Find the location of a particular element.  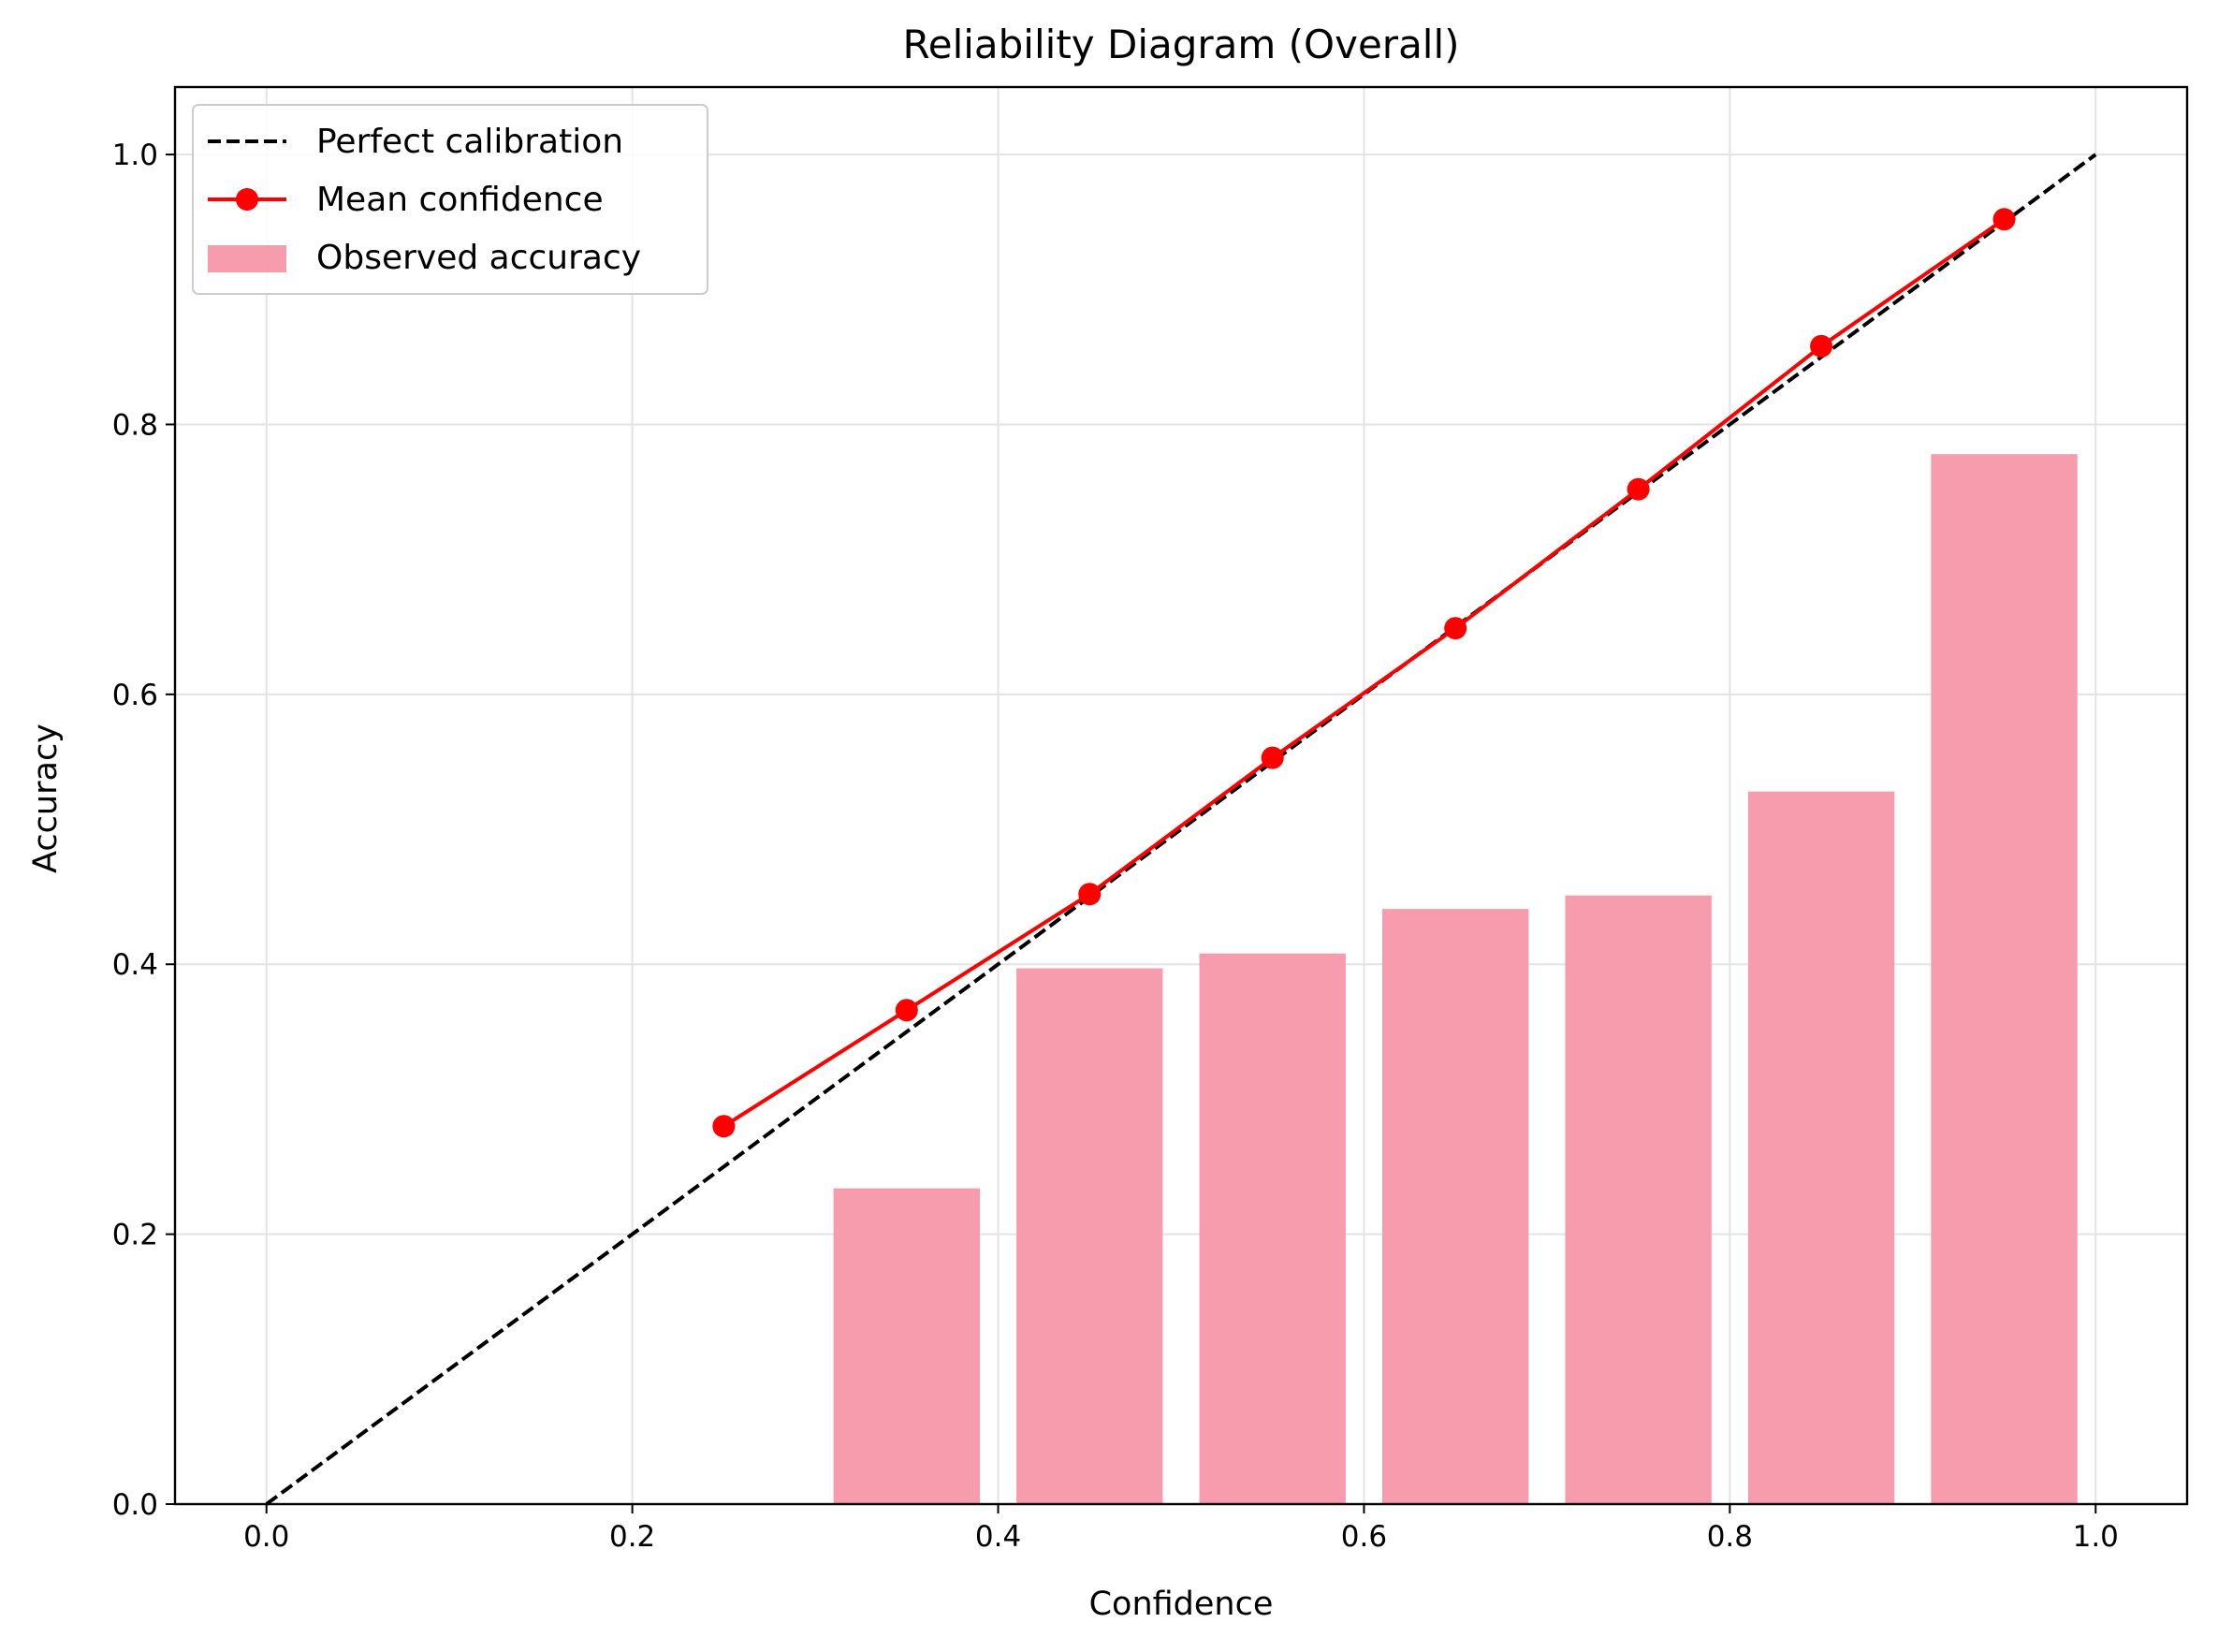

y-tick-label: 0.4 is located at coordinates (135, 965).